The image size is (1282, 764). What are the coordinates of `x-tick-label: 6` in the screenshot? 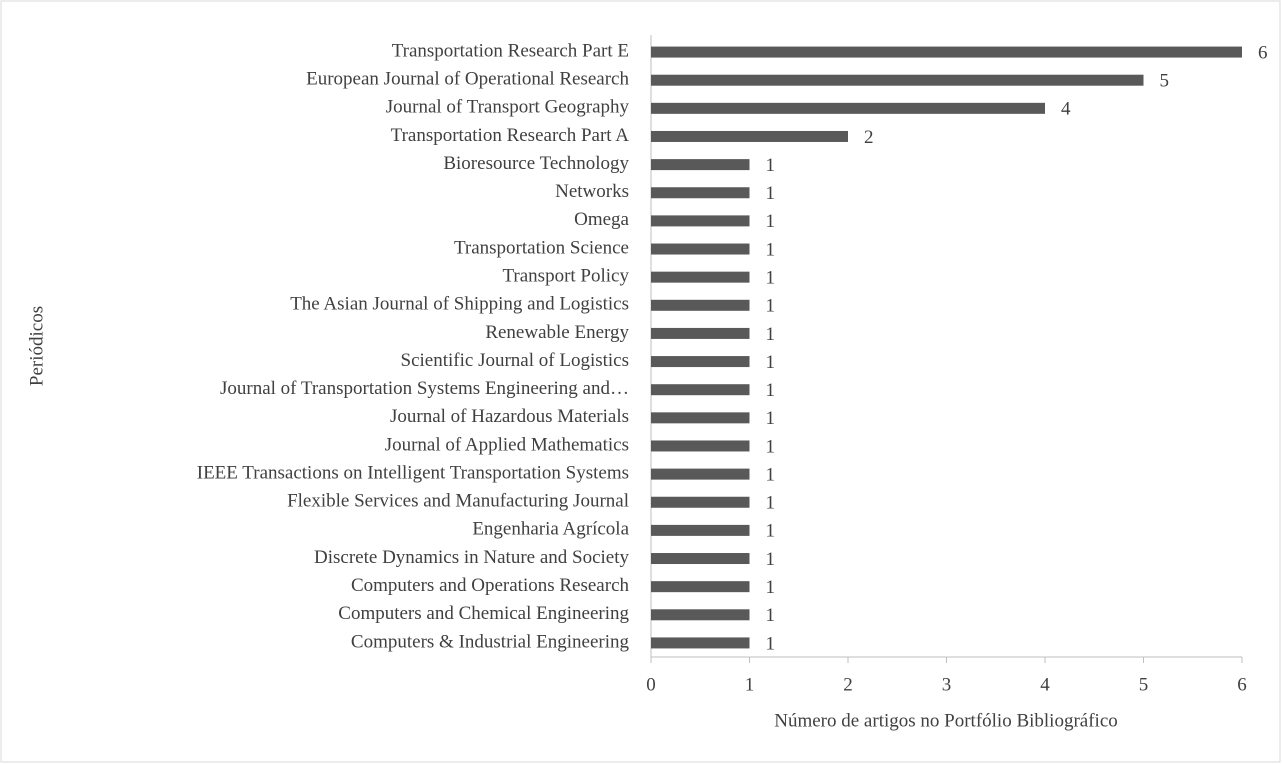 It's located at (1242, 684).